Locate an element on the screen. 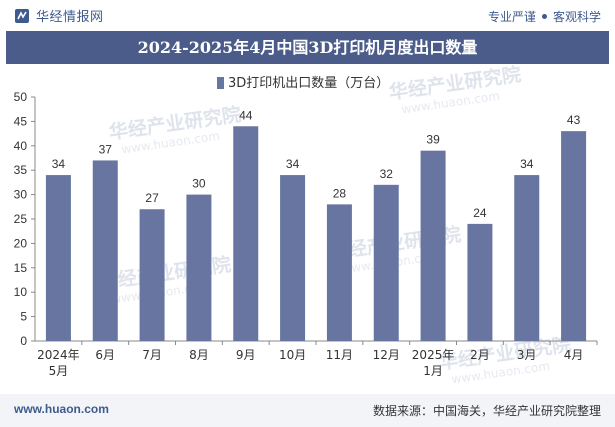 The height and width of the screenshot is (427, 615). y-tick-label: 15 is located at coordinates (21, 268).